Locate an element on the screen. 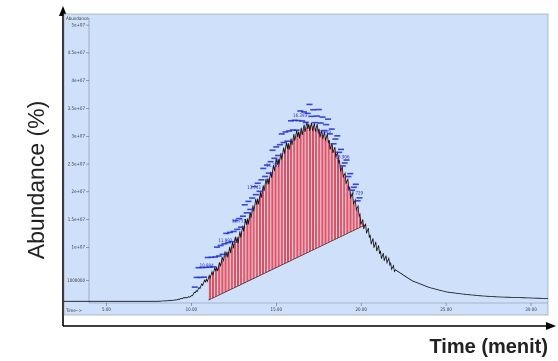 Image resolution: width=558 pixels, height=361 pixels. peak-label: 13.741 is located at coordinates (254, 187).